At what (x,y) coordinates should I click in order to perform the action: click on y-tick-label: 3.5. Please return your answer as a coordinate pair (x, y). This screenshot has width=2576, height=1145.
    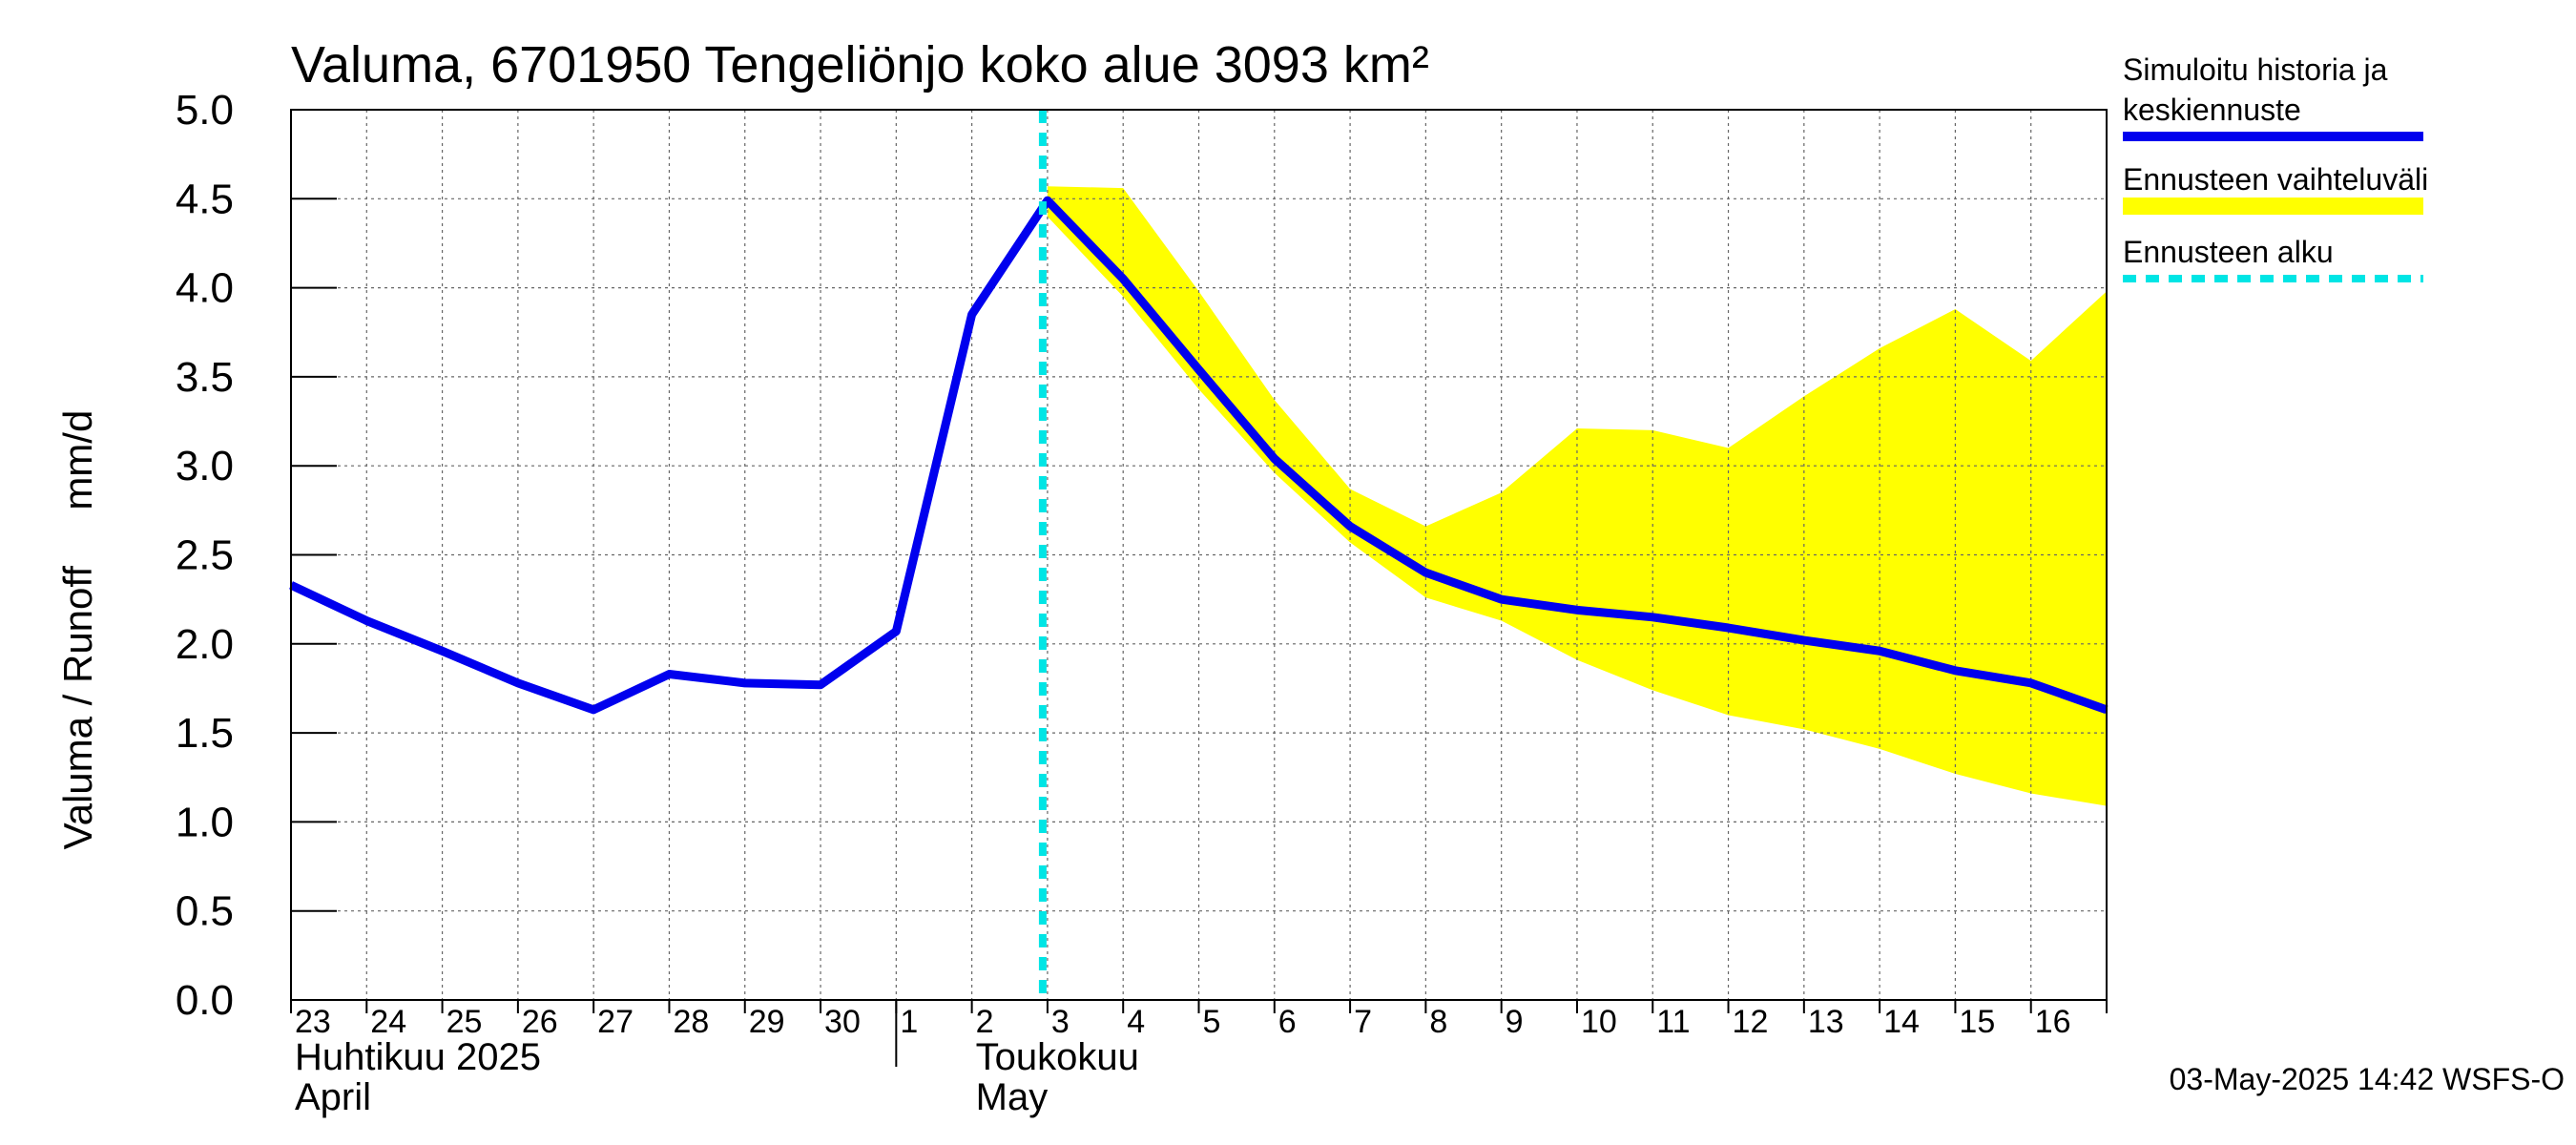
    Looking at the image, I should click on (205, 377).